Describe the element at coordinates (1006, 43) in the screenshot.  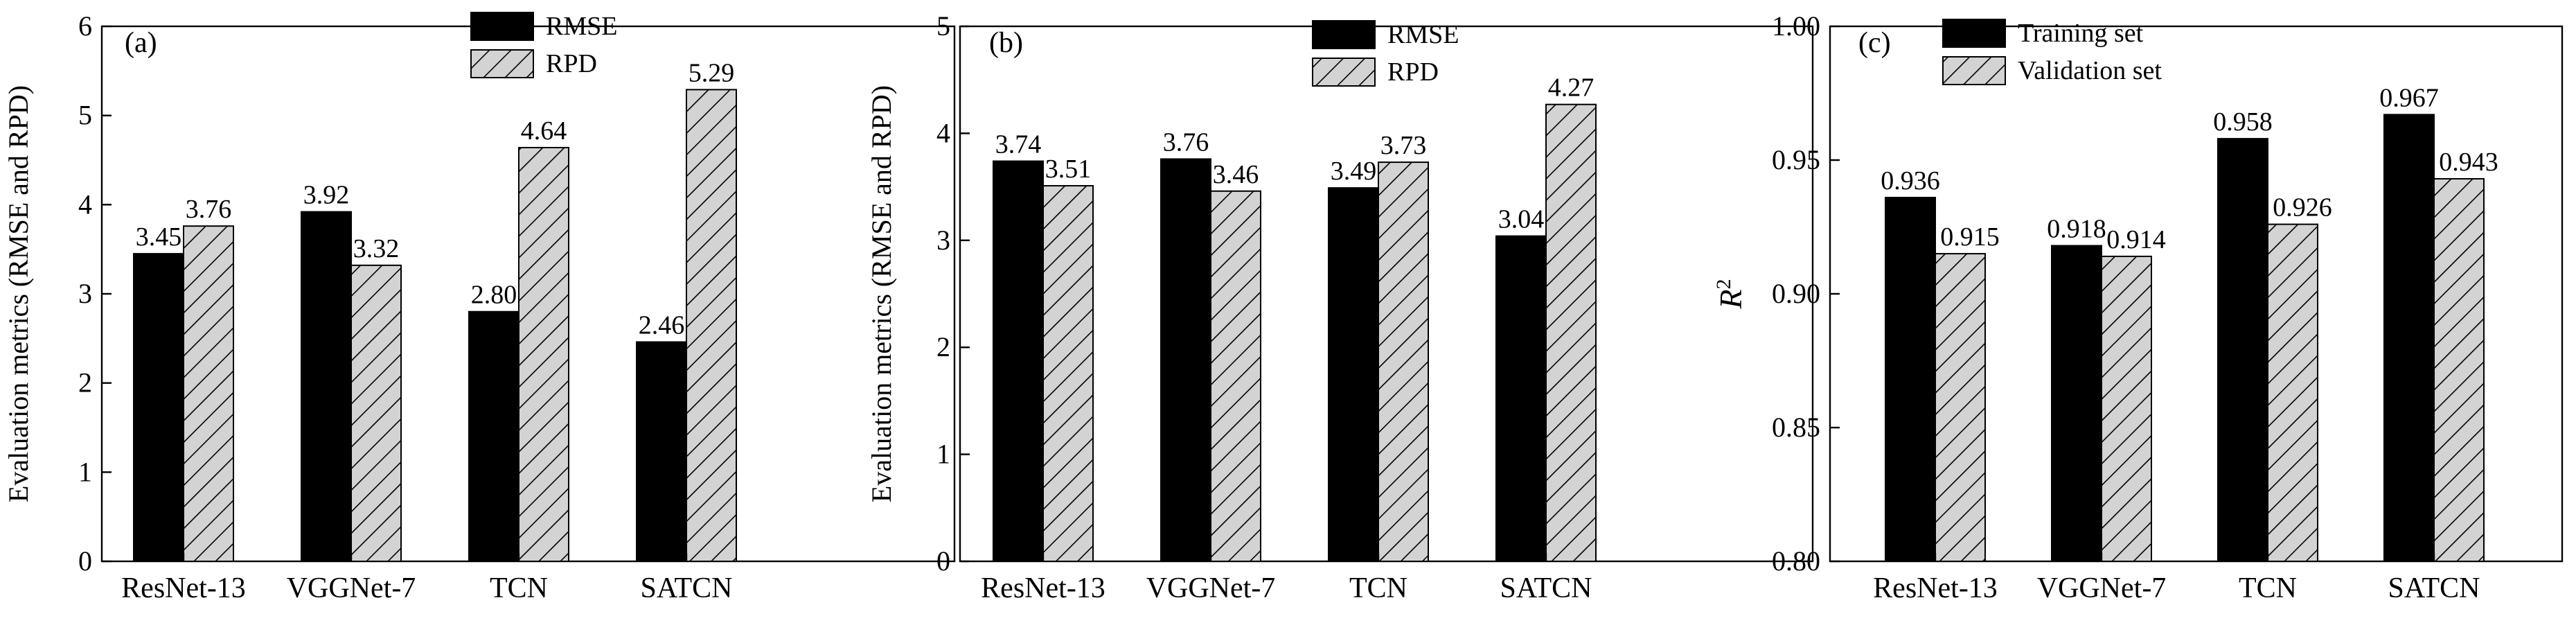
I see `panel-label: (b)` at that location.